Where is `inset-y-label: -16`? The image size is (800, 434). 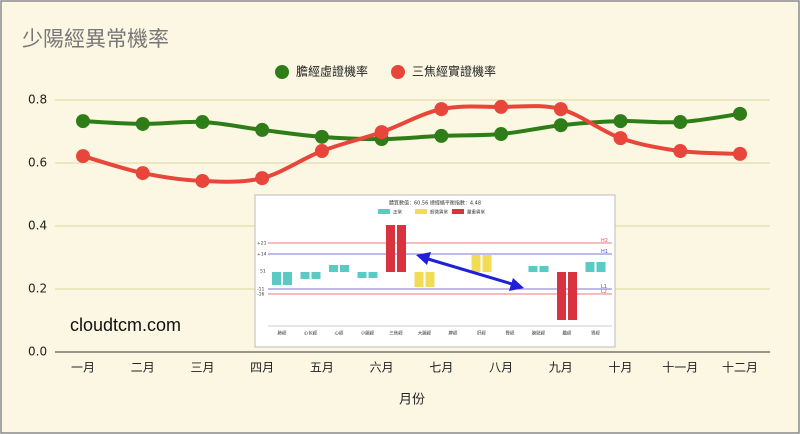 inset-y-label: -16 is located at coordinates (260, 295).